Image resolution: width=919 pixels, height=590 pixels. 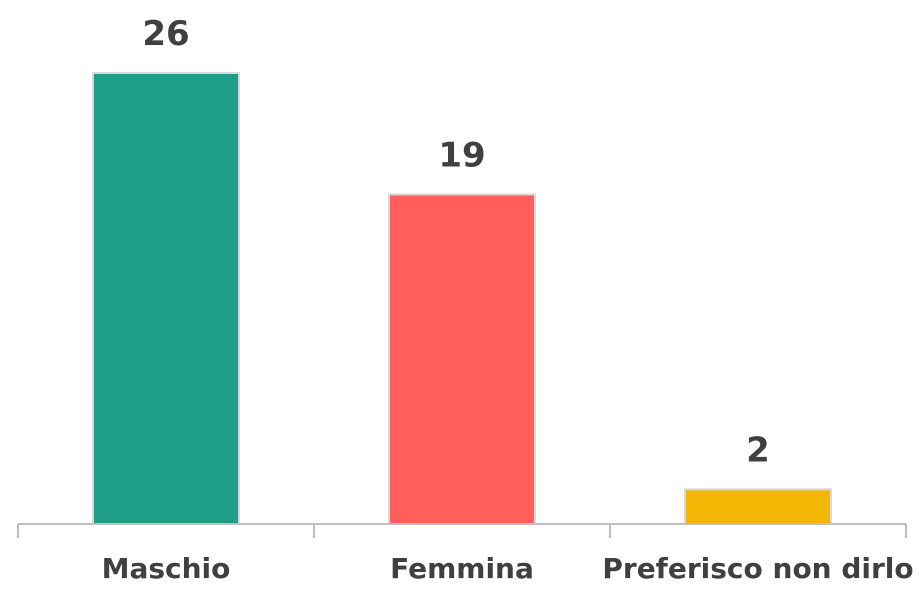 I want to click on bar-preferisco-non-dirlo, so click(x=758, y=506).